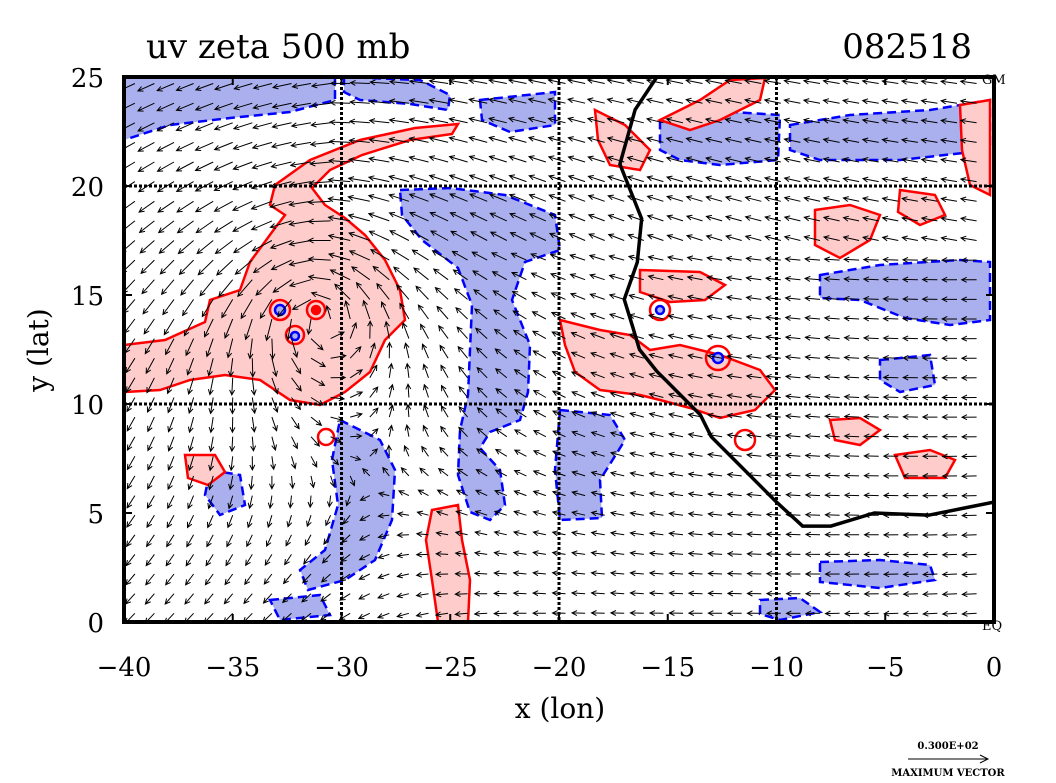 The image size is (1056, 783). What do you see at coordinates (87, 406) in the screenshot?
I see `y-tick-label: 10` at bounding box center [87, 406].